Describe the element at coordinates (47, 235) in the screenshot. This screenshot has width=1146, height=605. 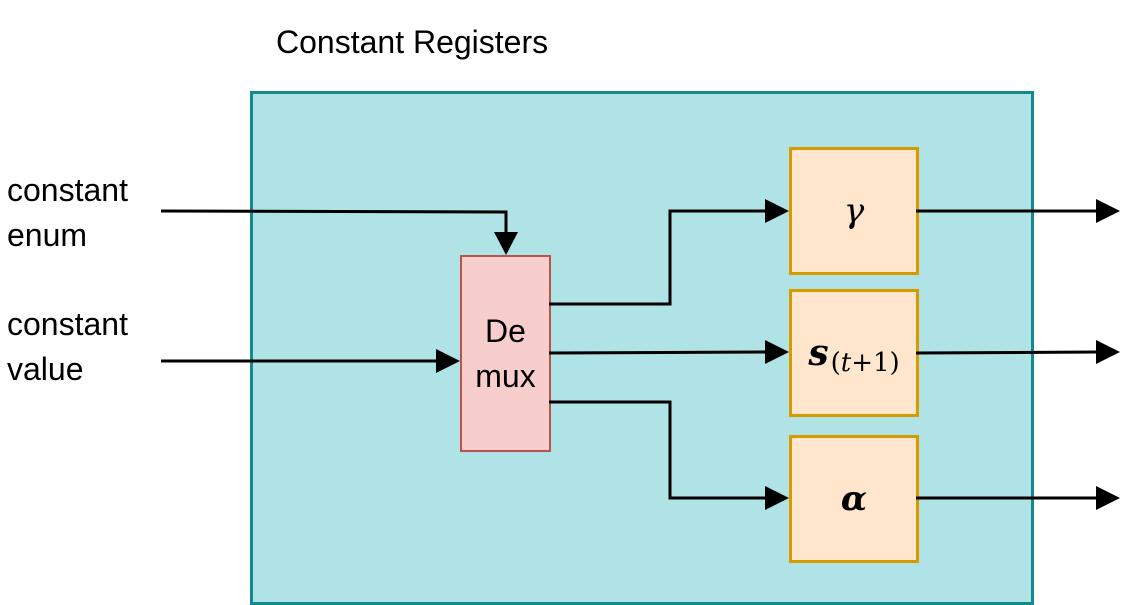
I see `input-label-line: enum` at that location.